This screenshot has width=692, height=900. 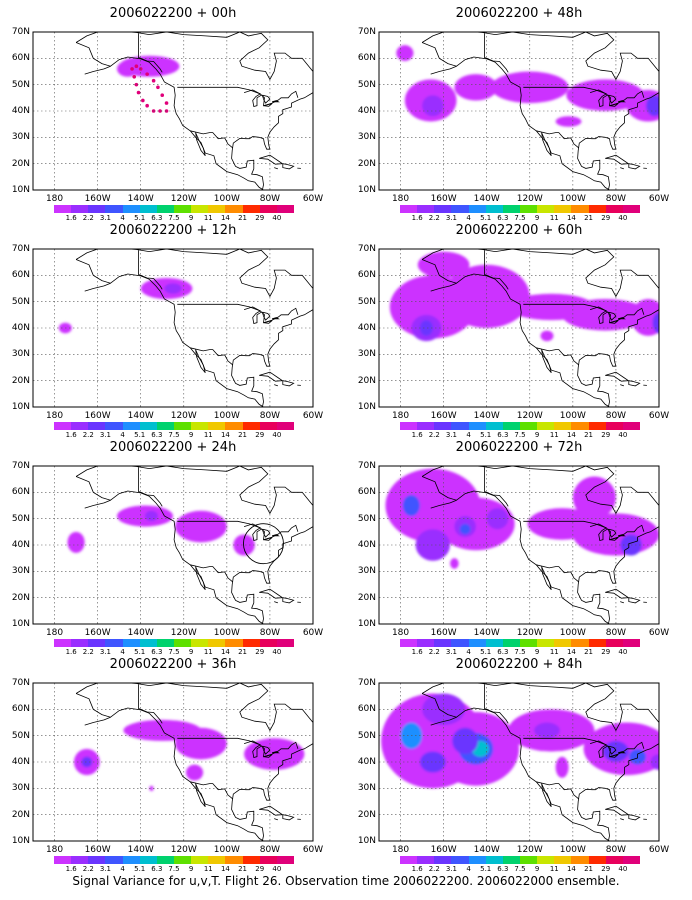 I want to click on latitude-label: 70N, so click(x=20, y=249).